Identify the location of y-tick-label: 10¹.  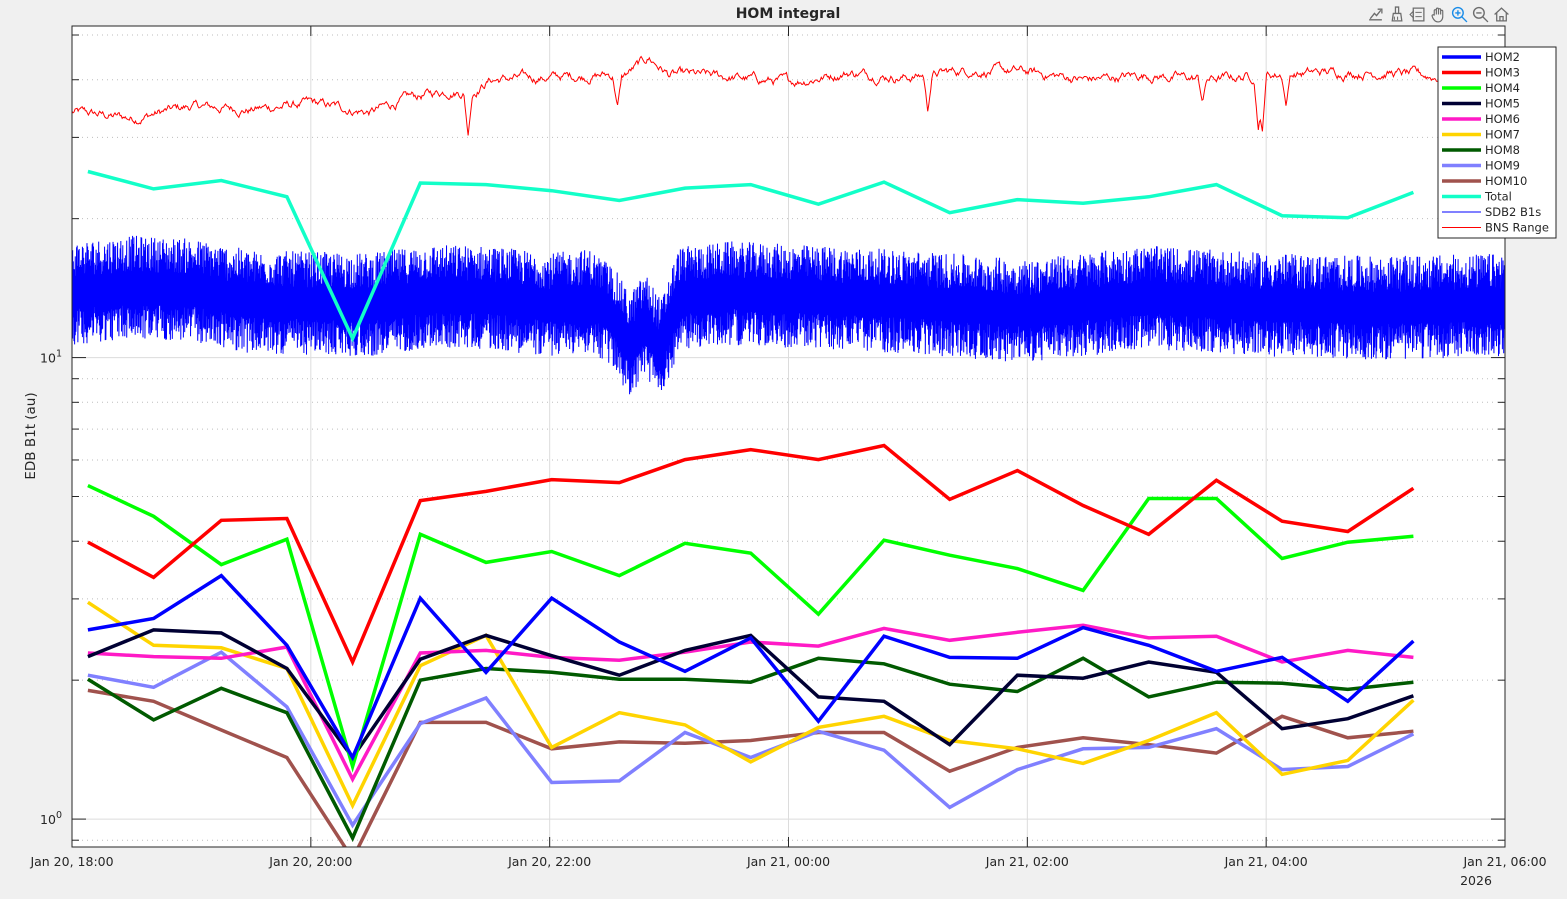
(51, 357).